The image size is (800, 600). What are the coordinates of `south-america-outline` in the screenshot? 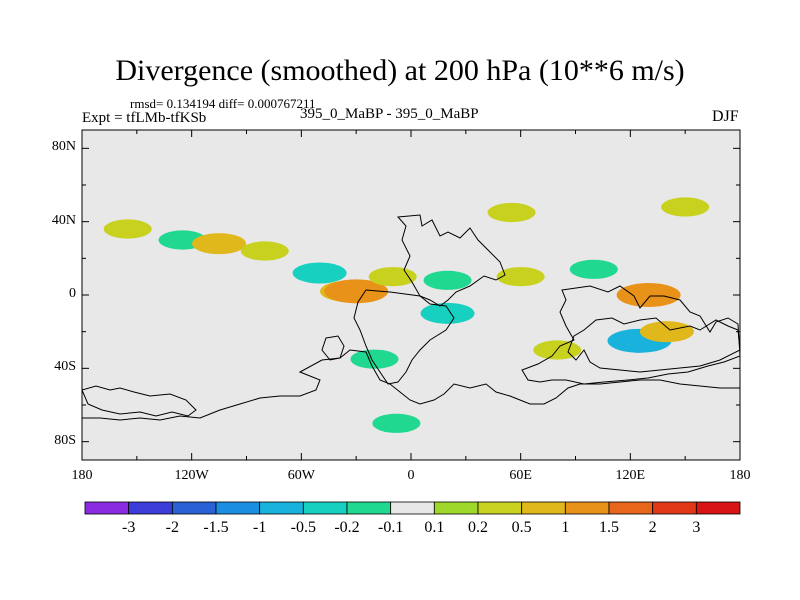 It's located at (630, 335).